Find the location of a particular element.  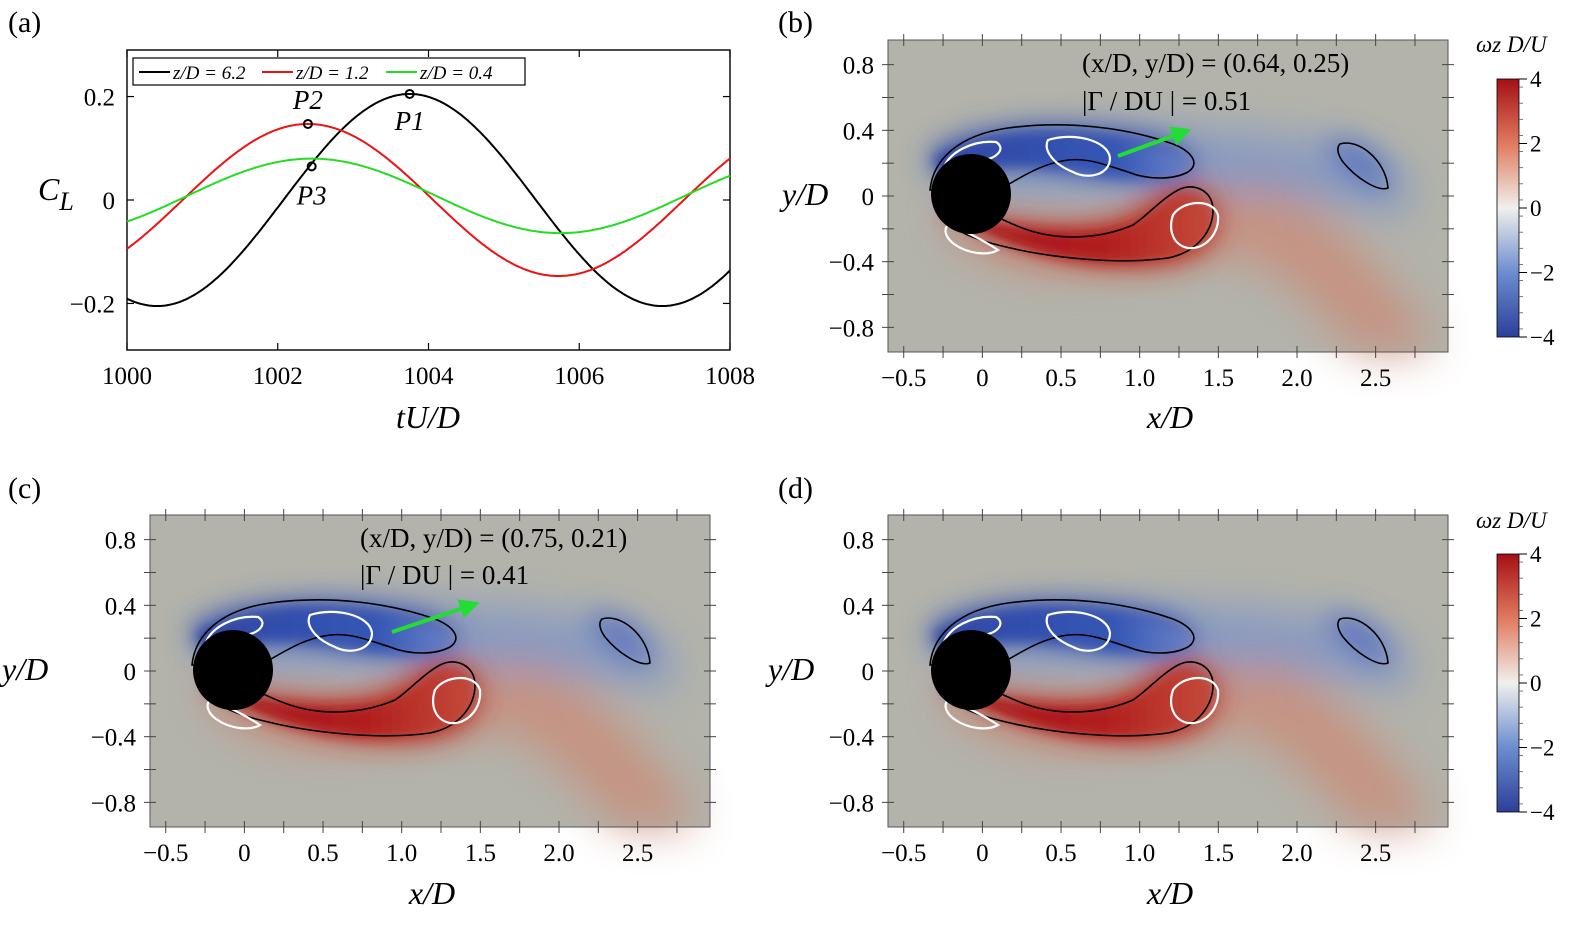

annotation-b-1: (x/D, y/D) = (0.64, 0.25) is located at coordinates (1215, 63).